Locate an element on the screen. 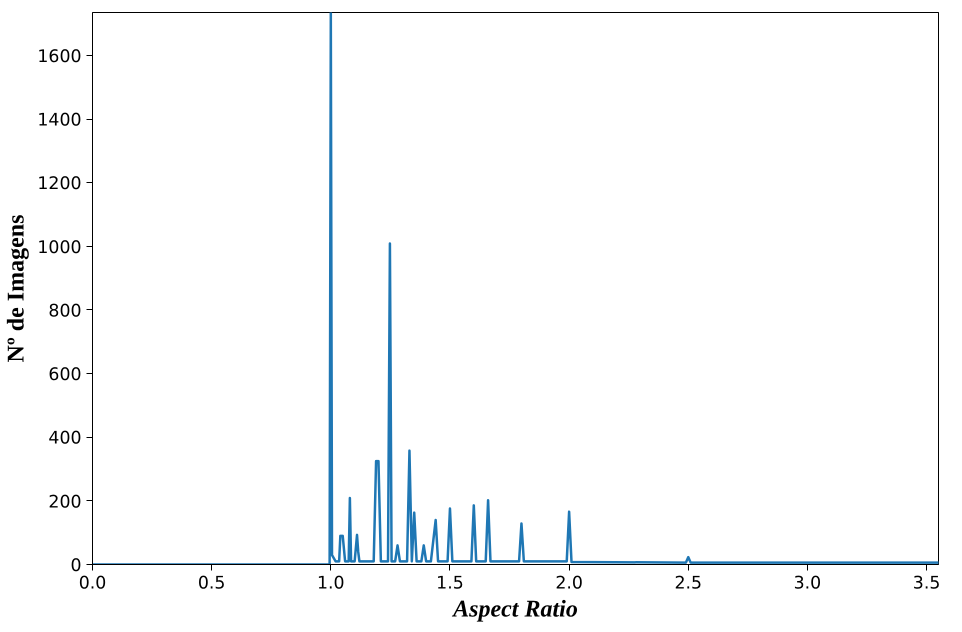 This screenshot has height=632, width=962. y-tick-label: 200 is located at coordinates (65, 502).